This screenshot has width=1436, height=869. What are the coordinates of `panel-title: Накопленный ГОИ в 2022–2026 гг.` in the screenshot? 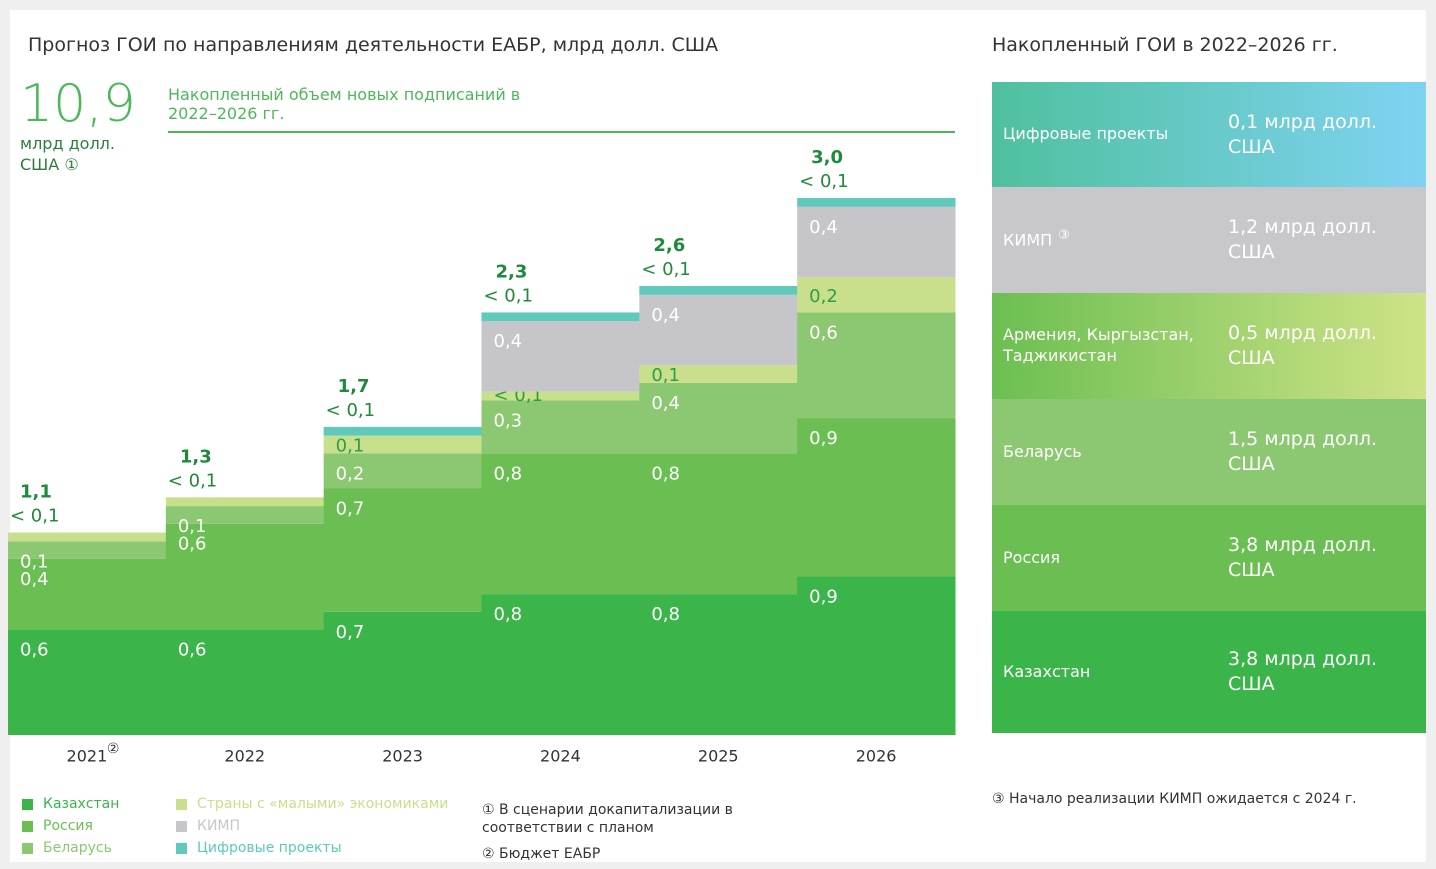 It's located at (1165, 45).